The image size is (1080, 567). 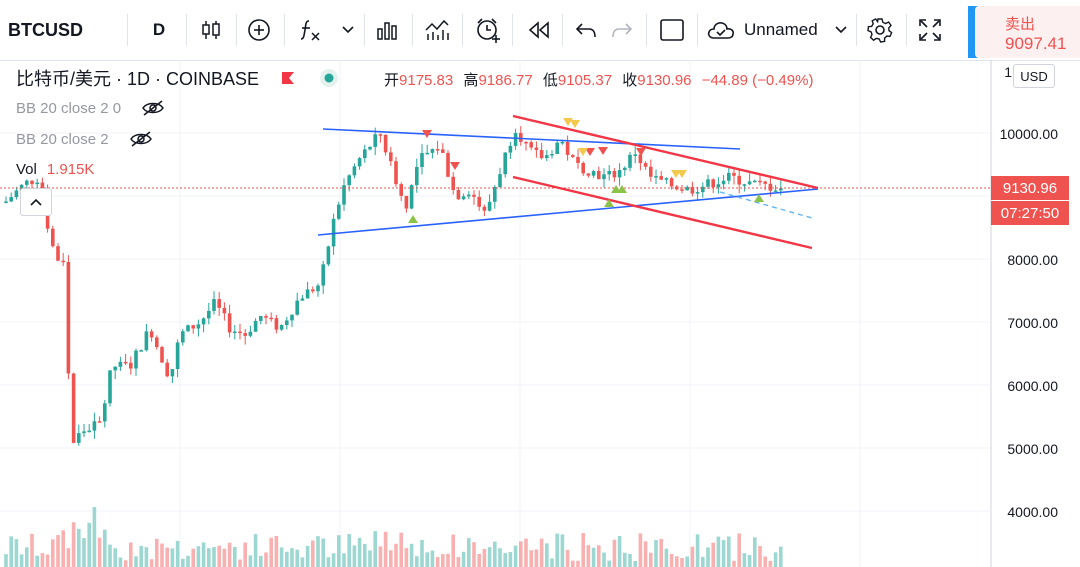 What do you see at coordinates (36, 202) in the screenshot?
I see `collapse-legend-button` at bounding box center [36, 202].